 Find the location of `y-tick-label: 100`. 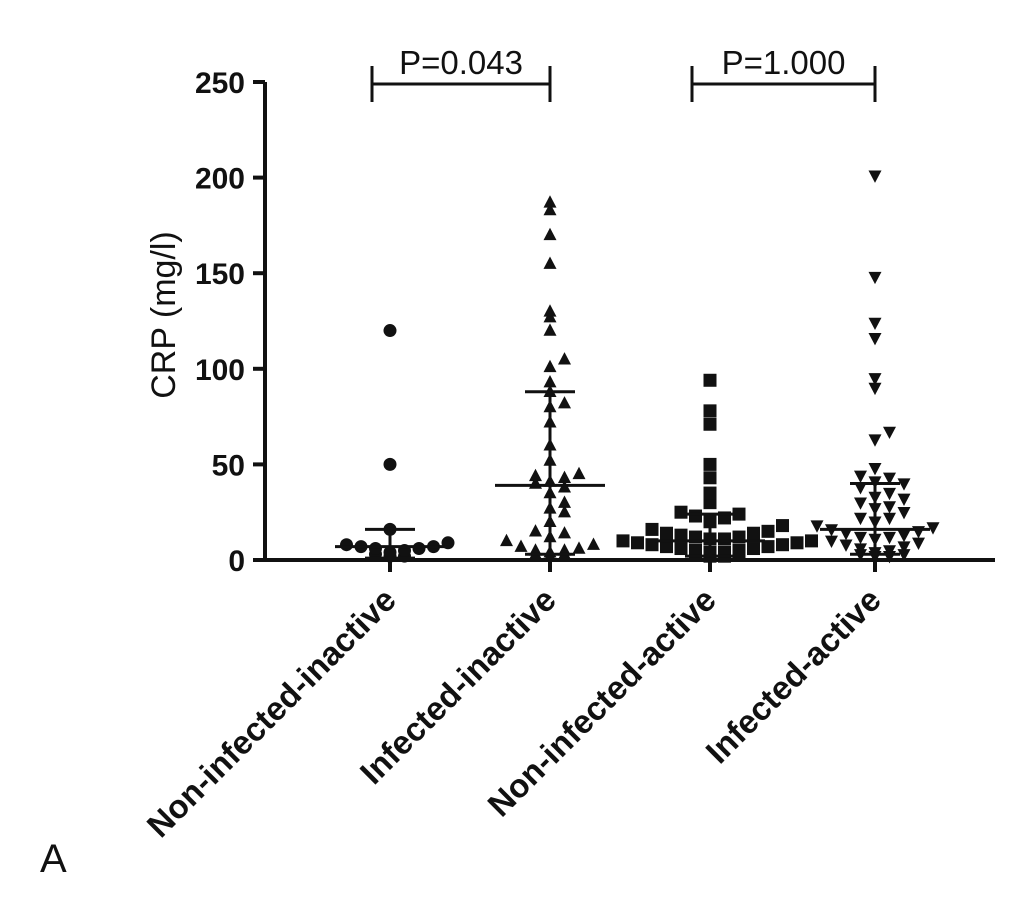

y-tick-label: 100 is located at coordinates (220, 370).